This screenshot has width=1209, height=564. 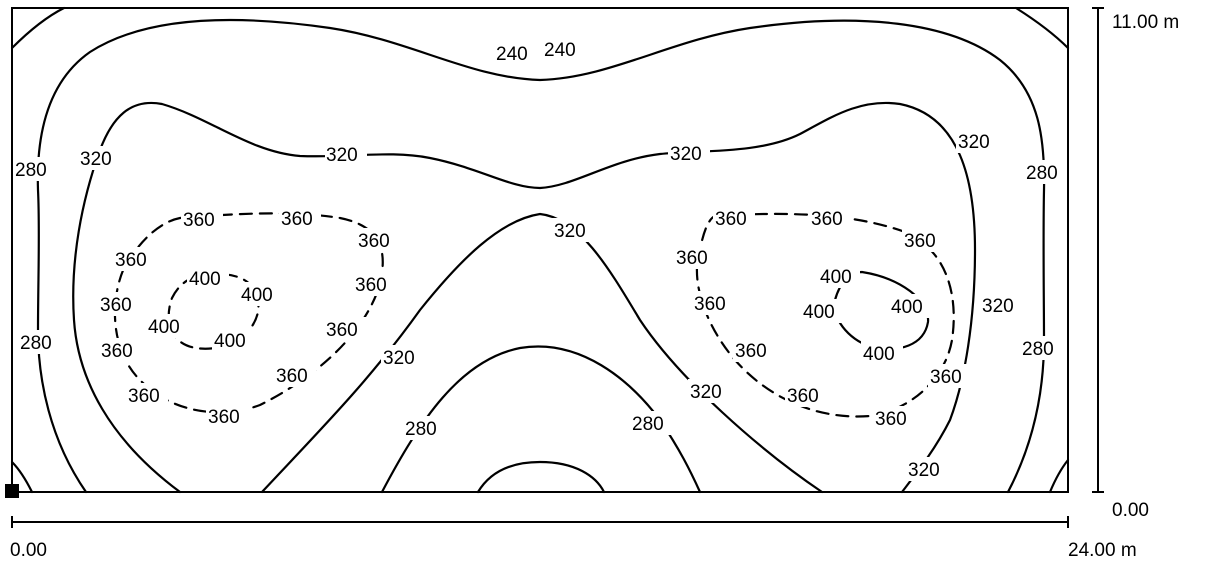 I want to click on contour-corner-bottom-right, so click(x=1059, y=476).